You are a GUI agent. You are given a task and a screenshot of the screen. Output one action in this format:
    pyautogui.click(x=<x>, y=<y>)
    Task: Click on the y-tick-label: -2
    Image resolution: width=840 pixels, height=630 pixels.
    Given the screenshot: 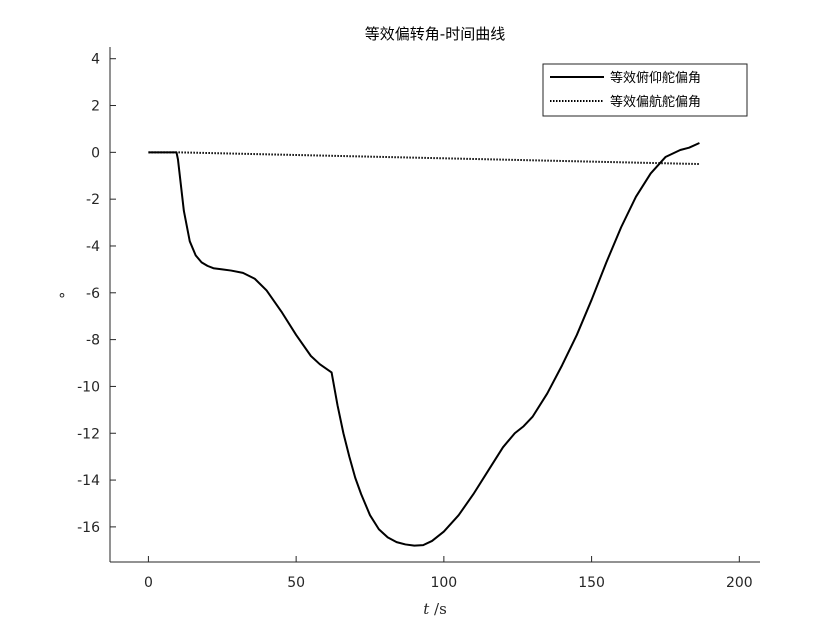 What is the action you would take?
    pyautogui.click(x=93, y=200)
    